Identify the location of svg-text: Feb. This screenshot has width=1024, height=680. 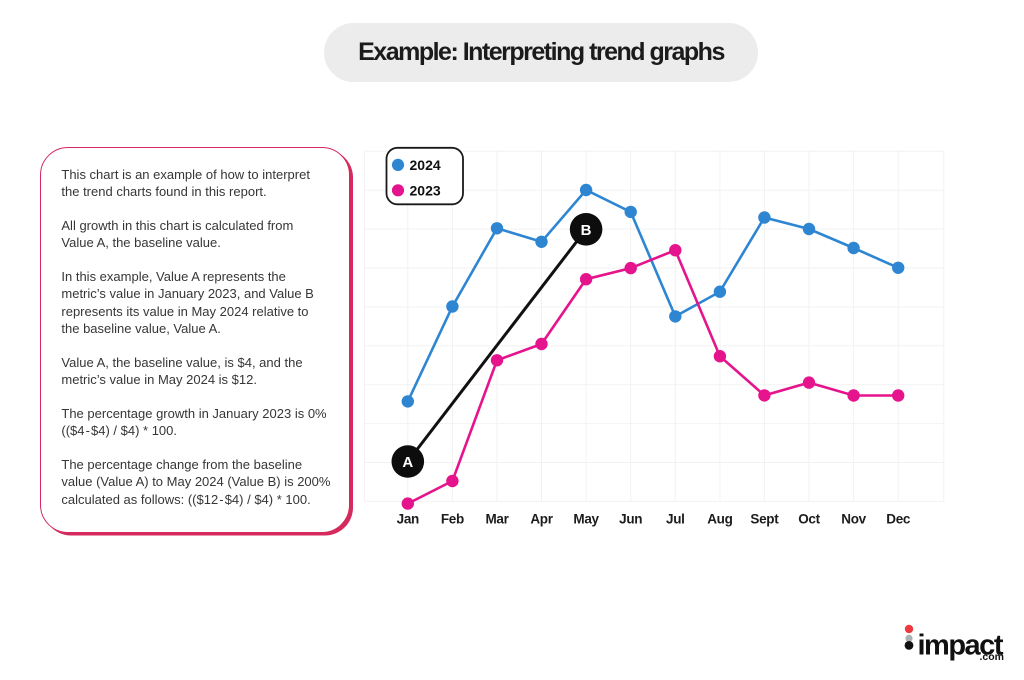
(452, 519).